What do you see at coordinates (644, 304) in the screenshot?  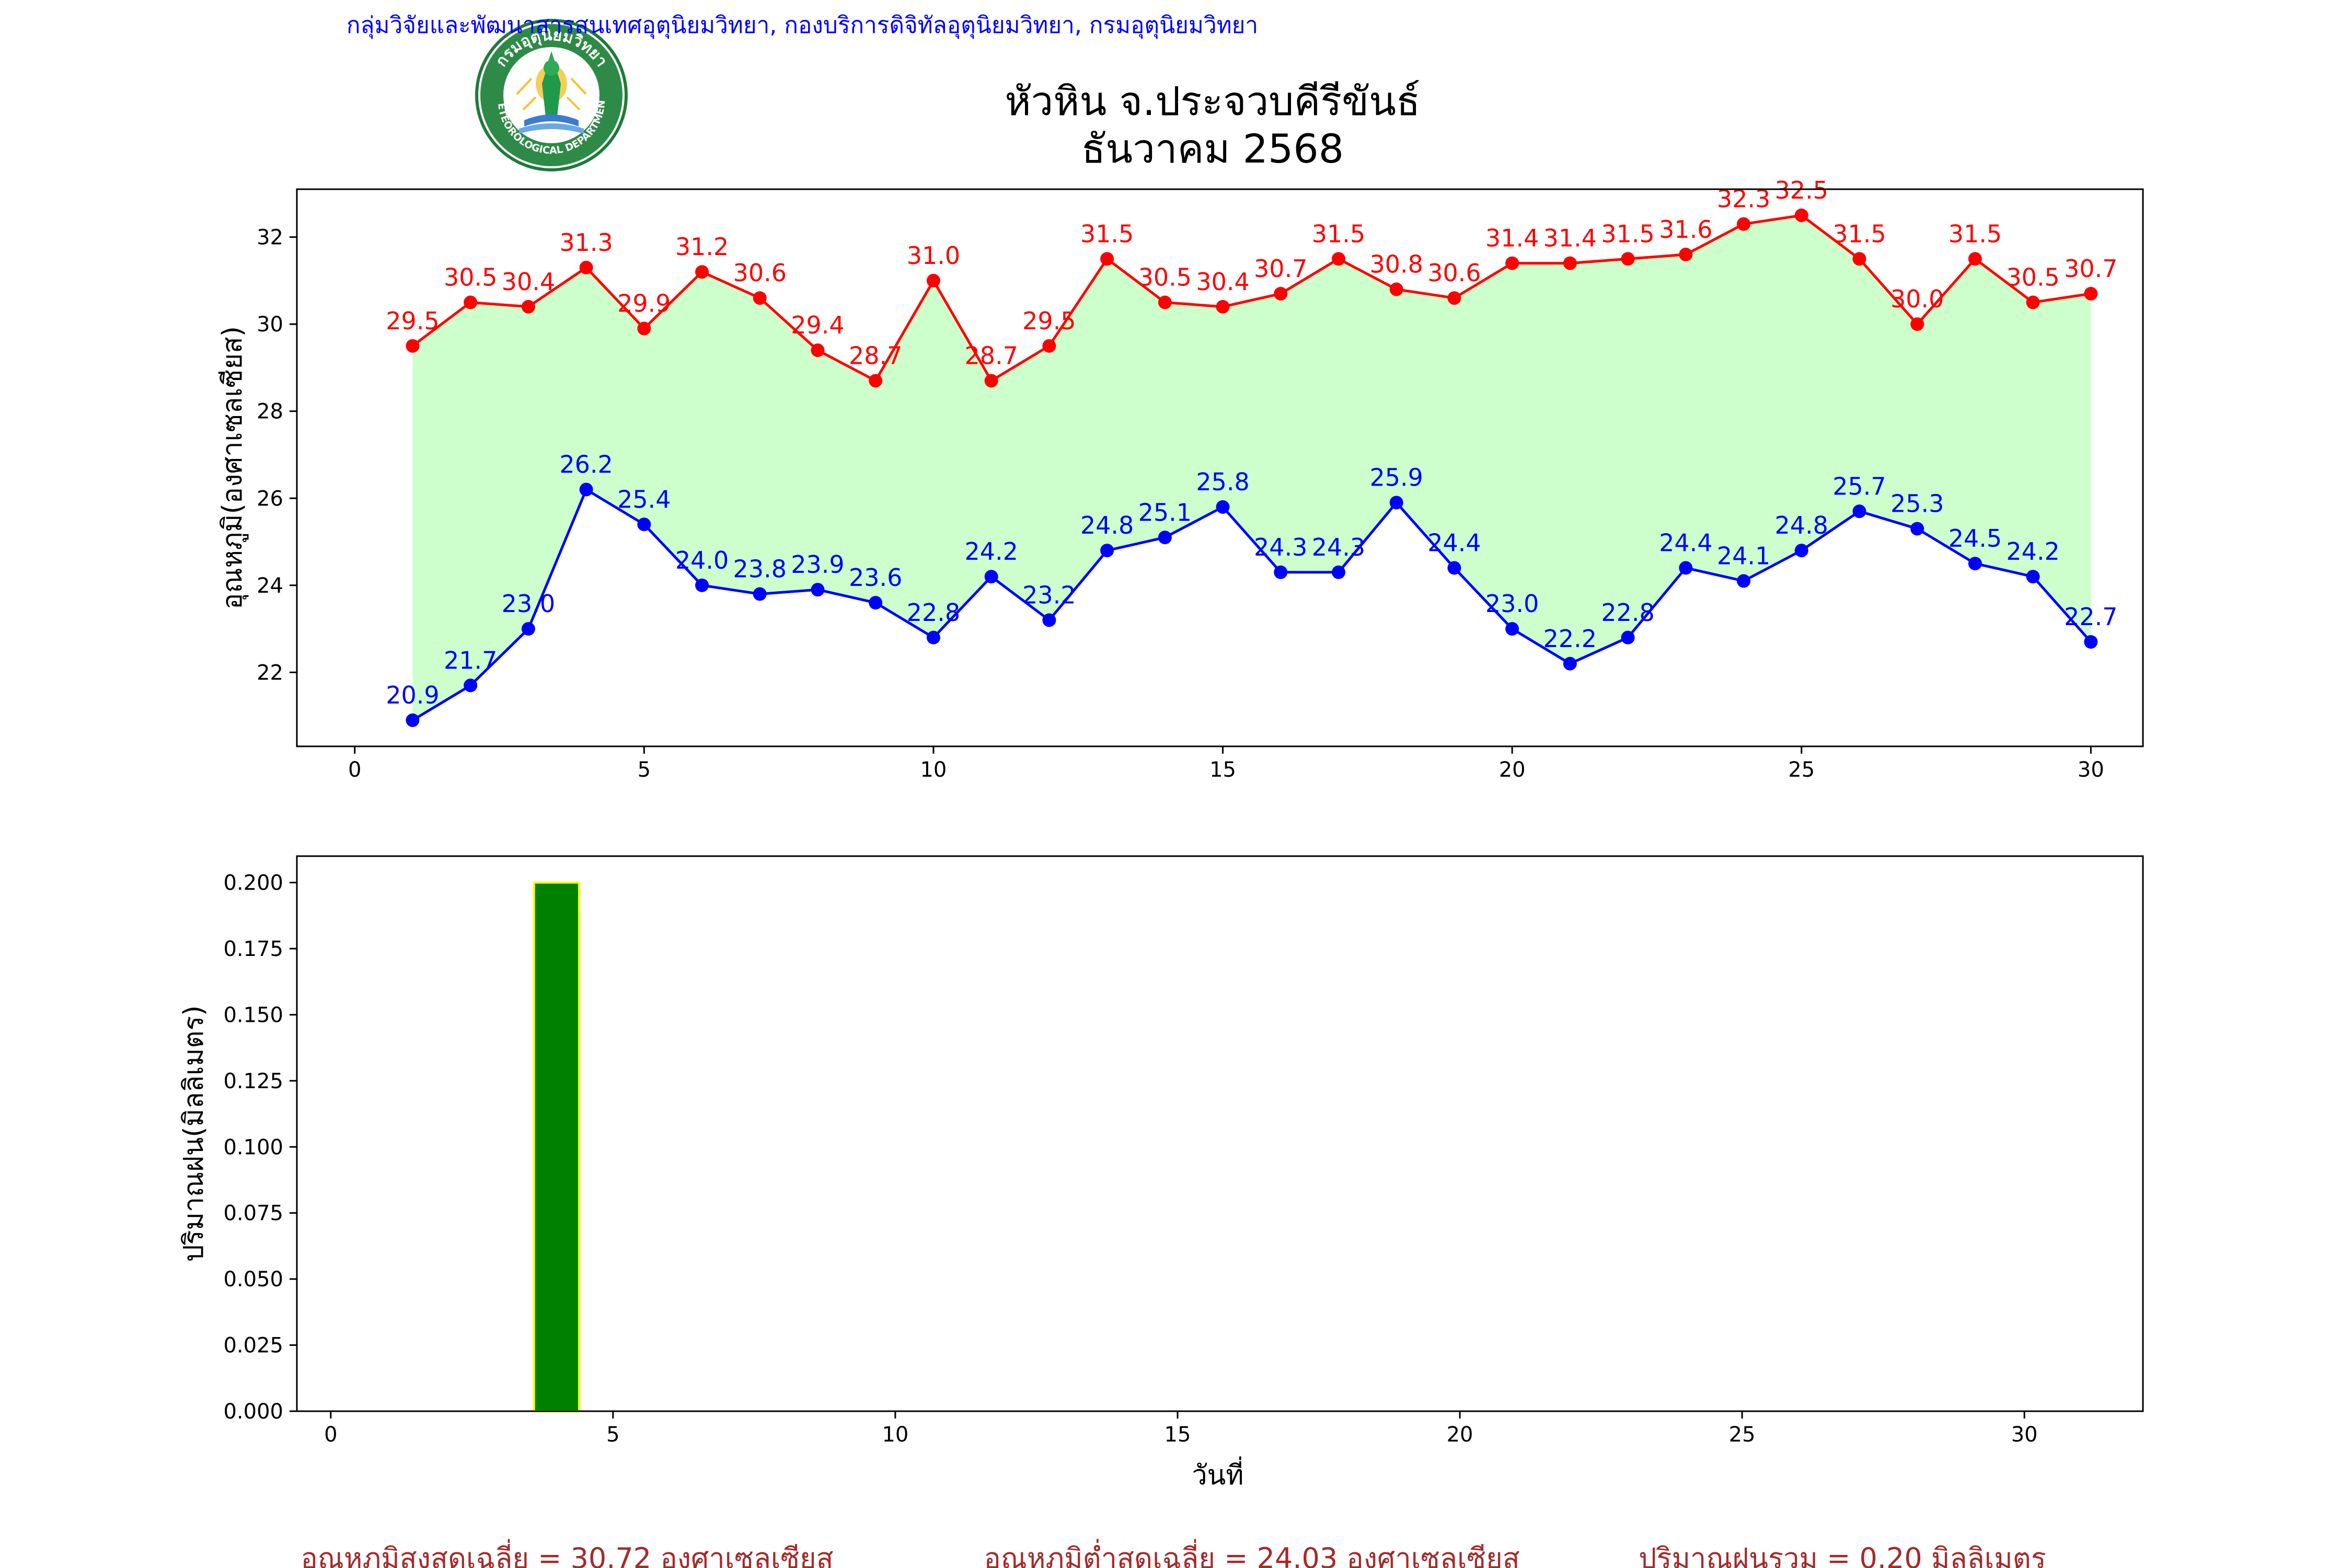 I see `max-temperature-label: 29.9` at bounding box center [644, 304].